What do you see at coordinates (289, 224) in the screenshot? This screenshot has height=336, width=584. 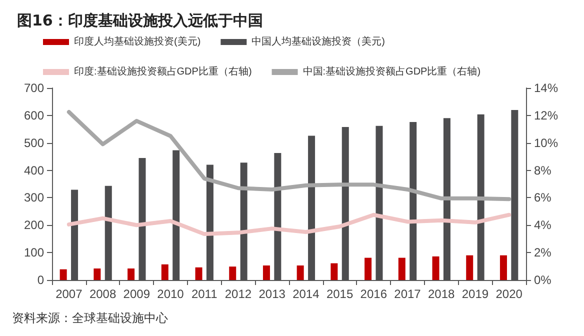 I see `line-series` at bounding box center [289, 224].